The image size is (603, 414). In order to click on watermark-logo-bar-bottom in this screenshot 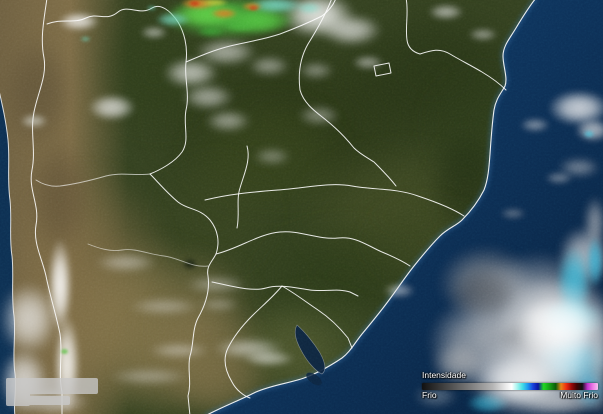, I will do `click(38, 400)`.